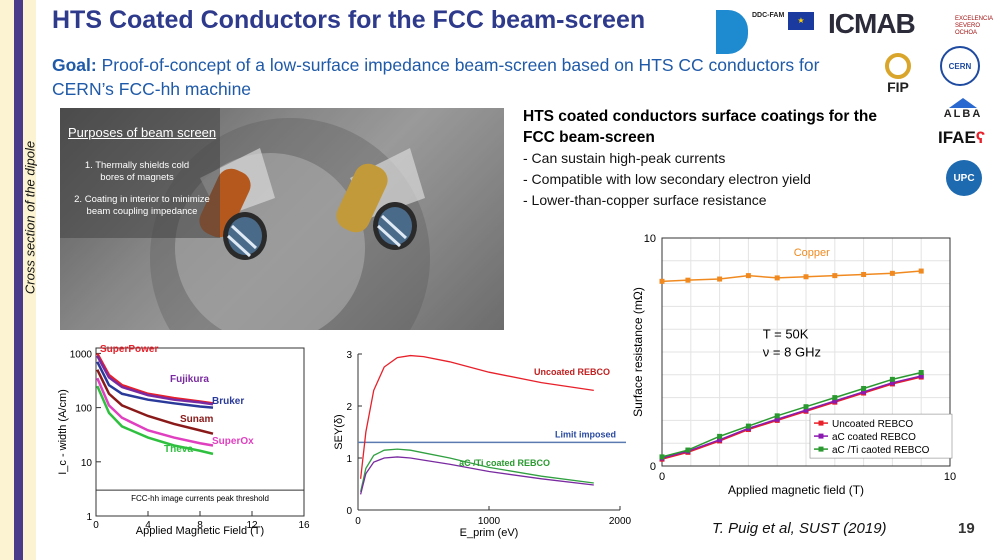  What do you see at coordinates (960, 66) in the screenshot?
I see `cern-label: CERN` at bounding box center [960, 66].